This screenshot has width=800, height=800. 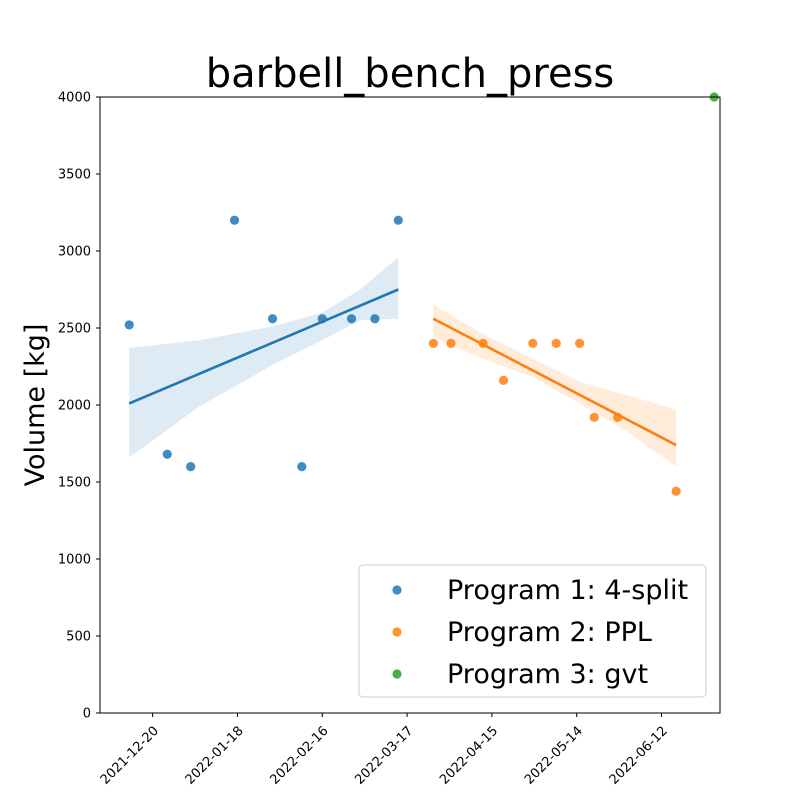 What do you see at coordinates (74, 406) in the screenshot?
I see `y-tick-label: 2000` at bounding box center [74, 406].